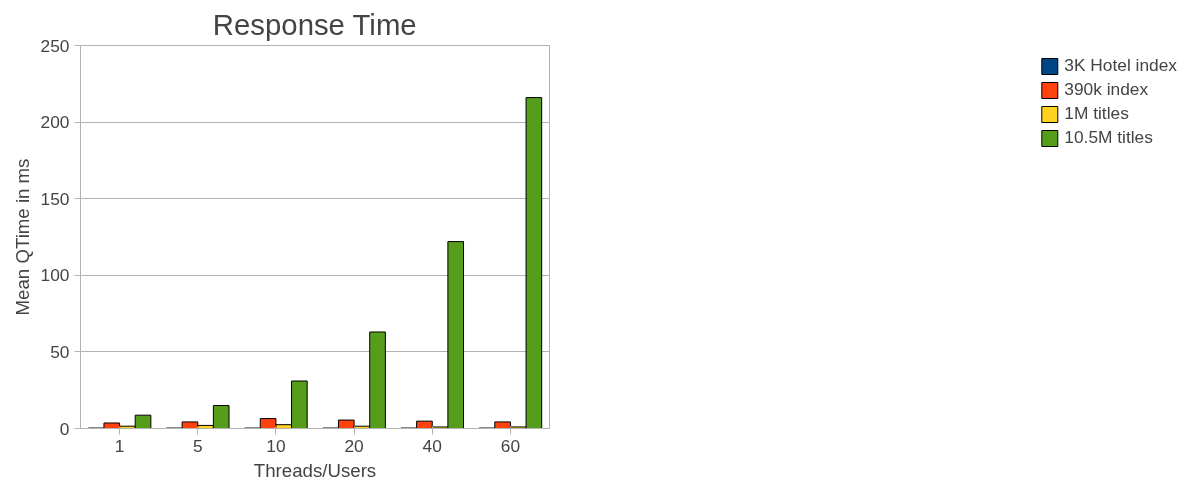 Image resolution: width=1187 pixels, height=498 pixels. Describe the element at coordinates (55, 198) in the screenshot. I see `y-tick-label: 150` at that location.